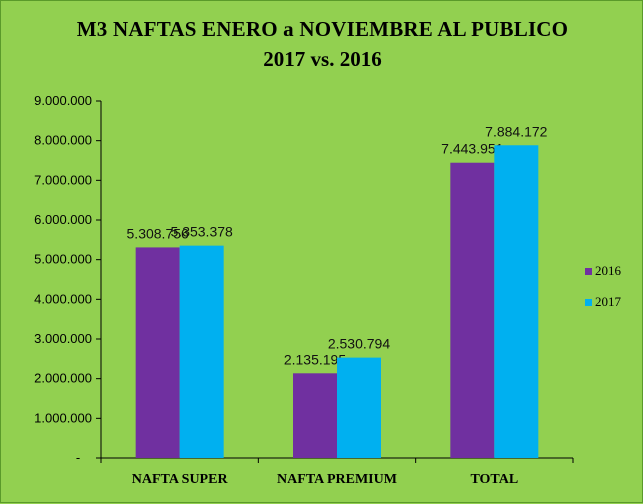  I want to click on y-tick-label: 4.000.000, so click(63, 298).